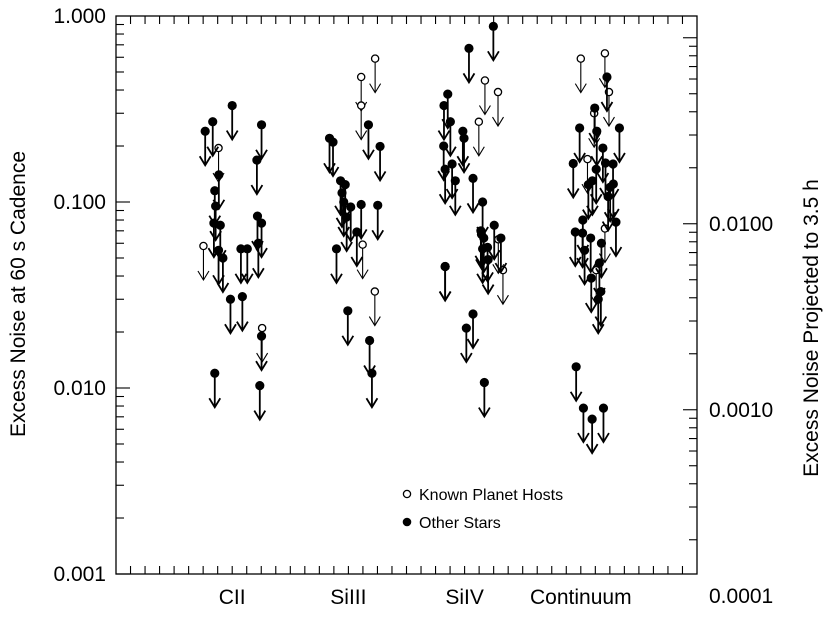  Describe the element at coordinates (741, 596) in the screenshot. I see `y-tick-label-right: 0.0001` at that location.